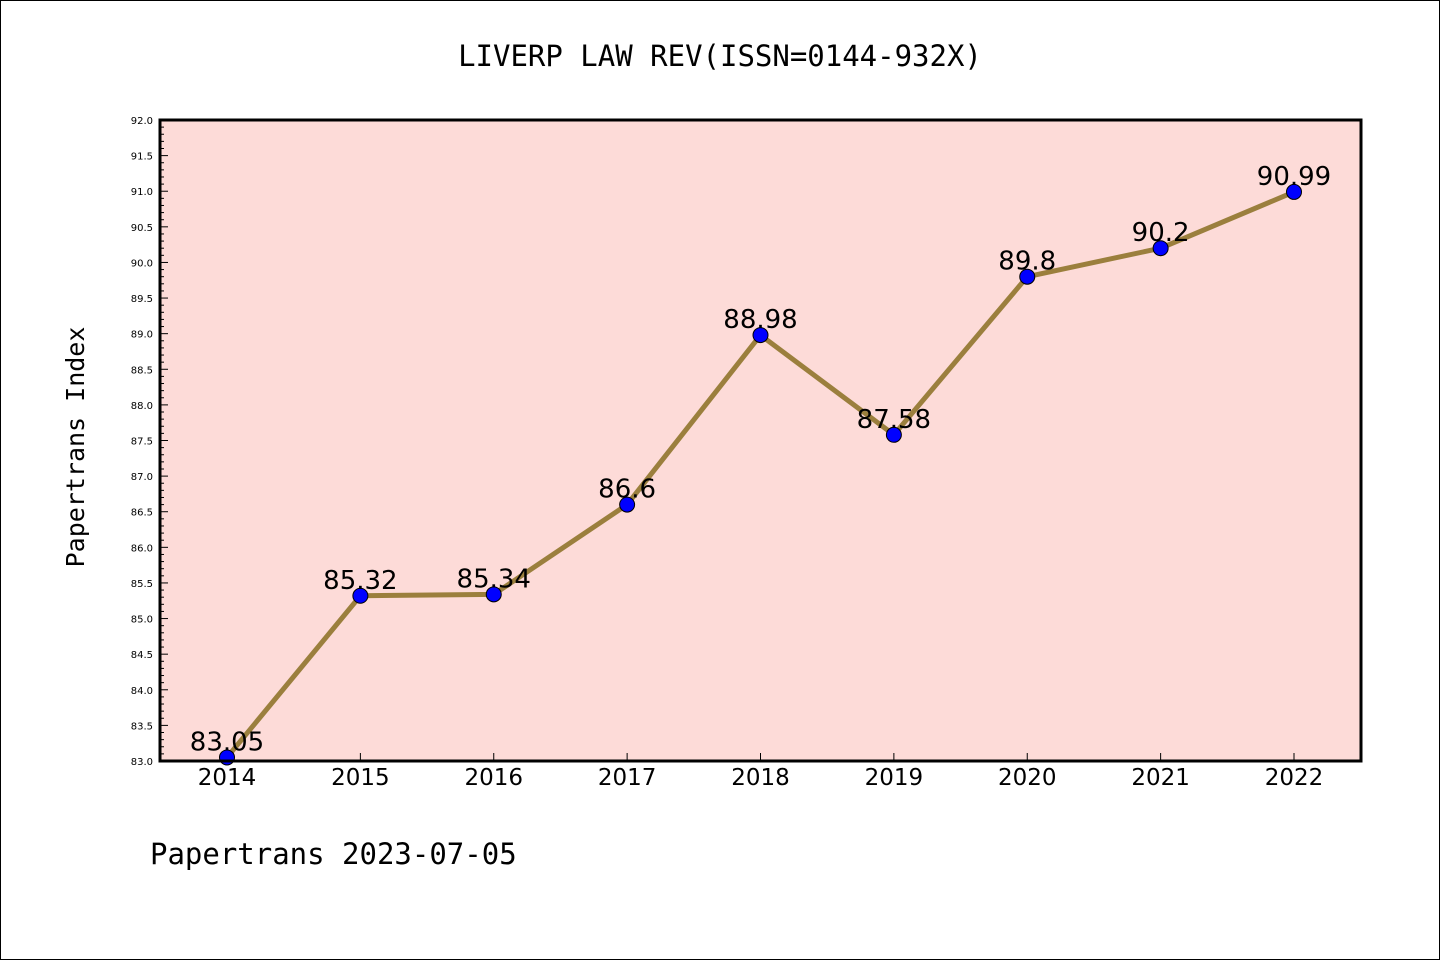 The image size is (1440, 960). What do you see at coordinates (627, 490) in the screenshot?
I see `data-value-label: 86.6` at bounding box center [627, 490].